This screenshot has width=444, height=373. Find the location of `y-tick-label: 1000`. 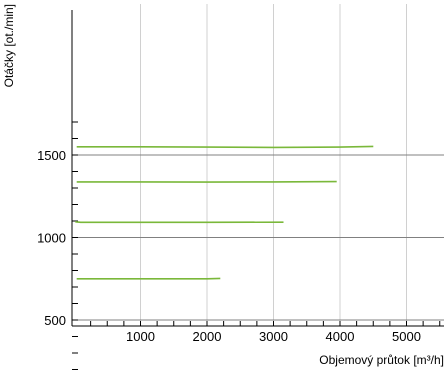

y-tick-label: 1000 is located at coordinates (51, 238).